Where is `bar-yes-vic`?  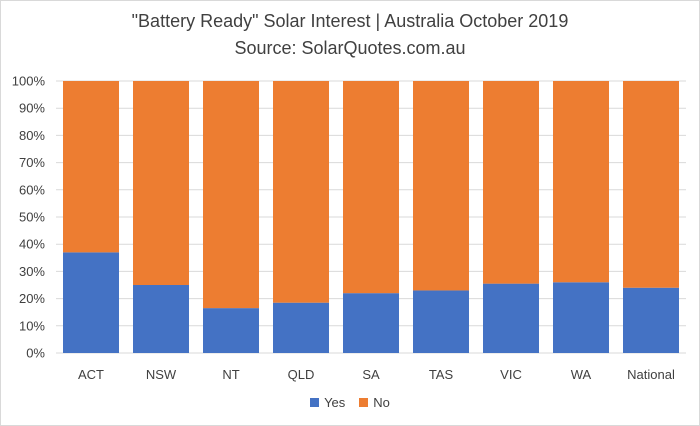
bar-yes-vic is located at coordinates (511, 318).